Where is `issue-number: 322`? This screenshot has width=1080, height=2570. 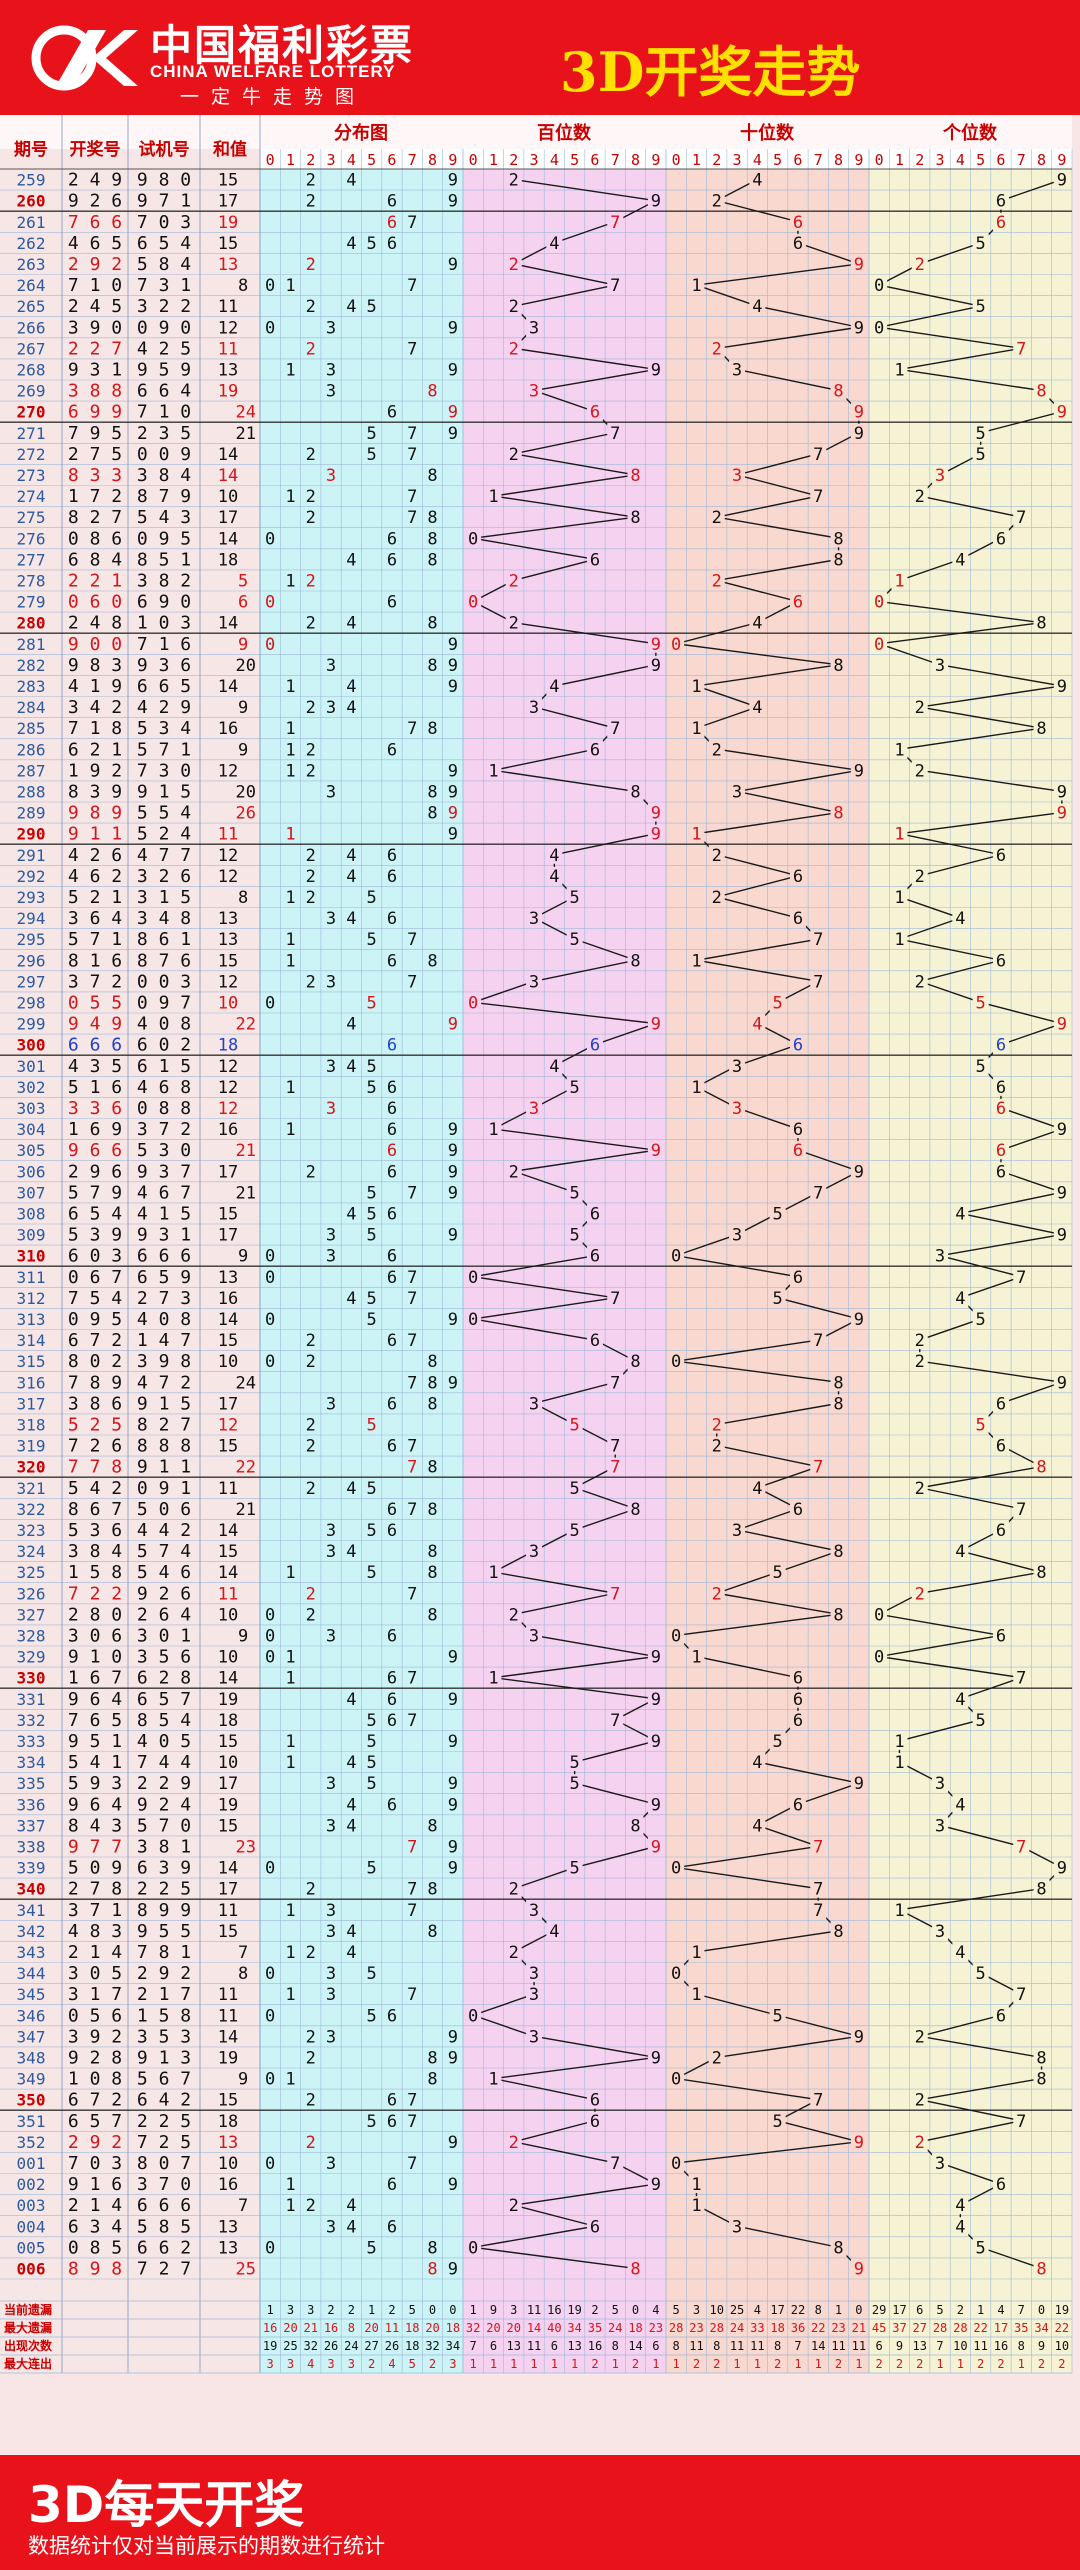 issue-number: 322 is located at coordinates (31, 1509).